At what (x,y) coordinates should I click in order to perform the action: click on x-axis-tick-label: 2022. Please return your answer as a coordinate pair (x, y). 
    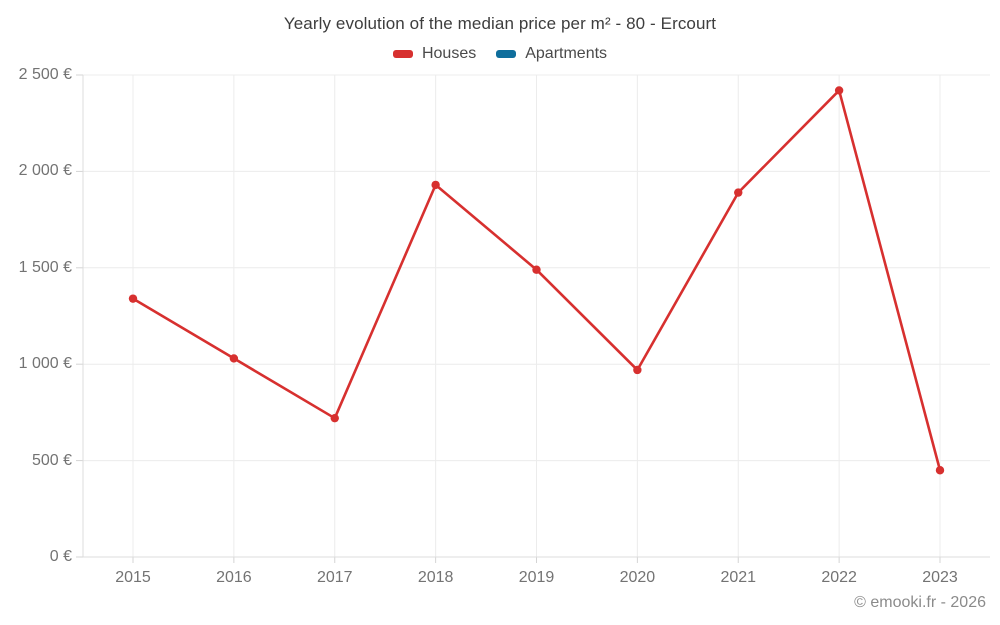
    Looking at the image, I should click on (839, 577).